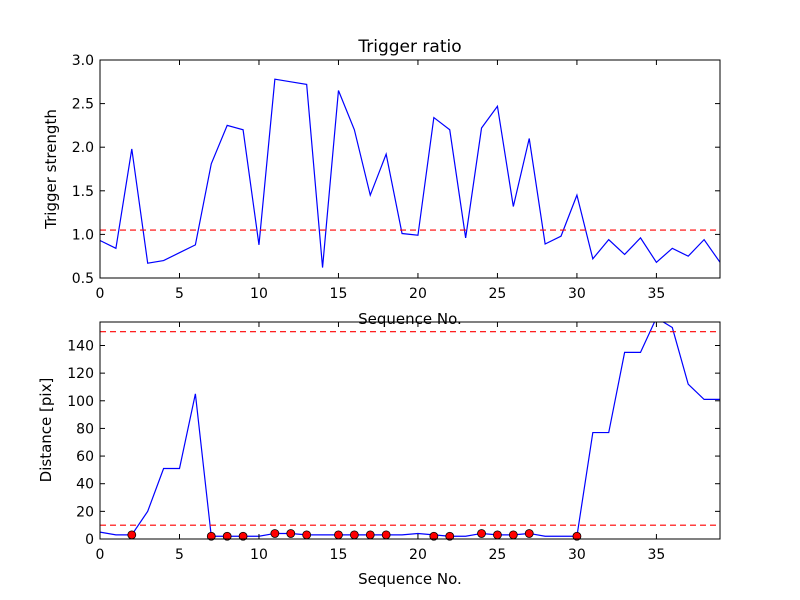  I want to click on y-axis-label: Trigger strength, so click(51, 169).